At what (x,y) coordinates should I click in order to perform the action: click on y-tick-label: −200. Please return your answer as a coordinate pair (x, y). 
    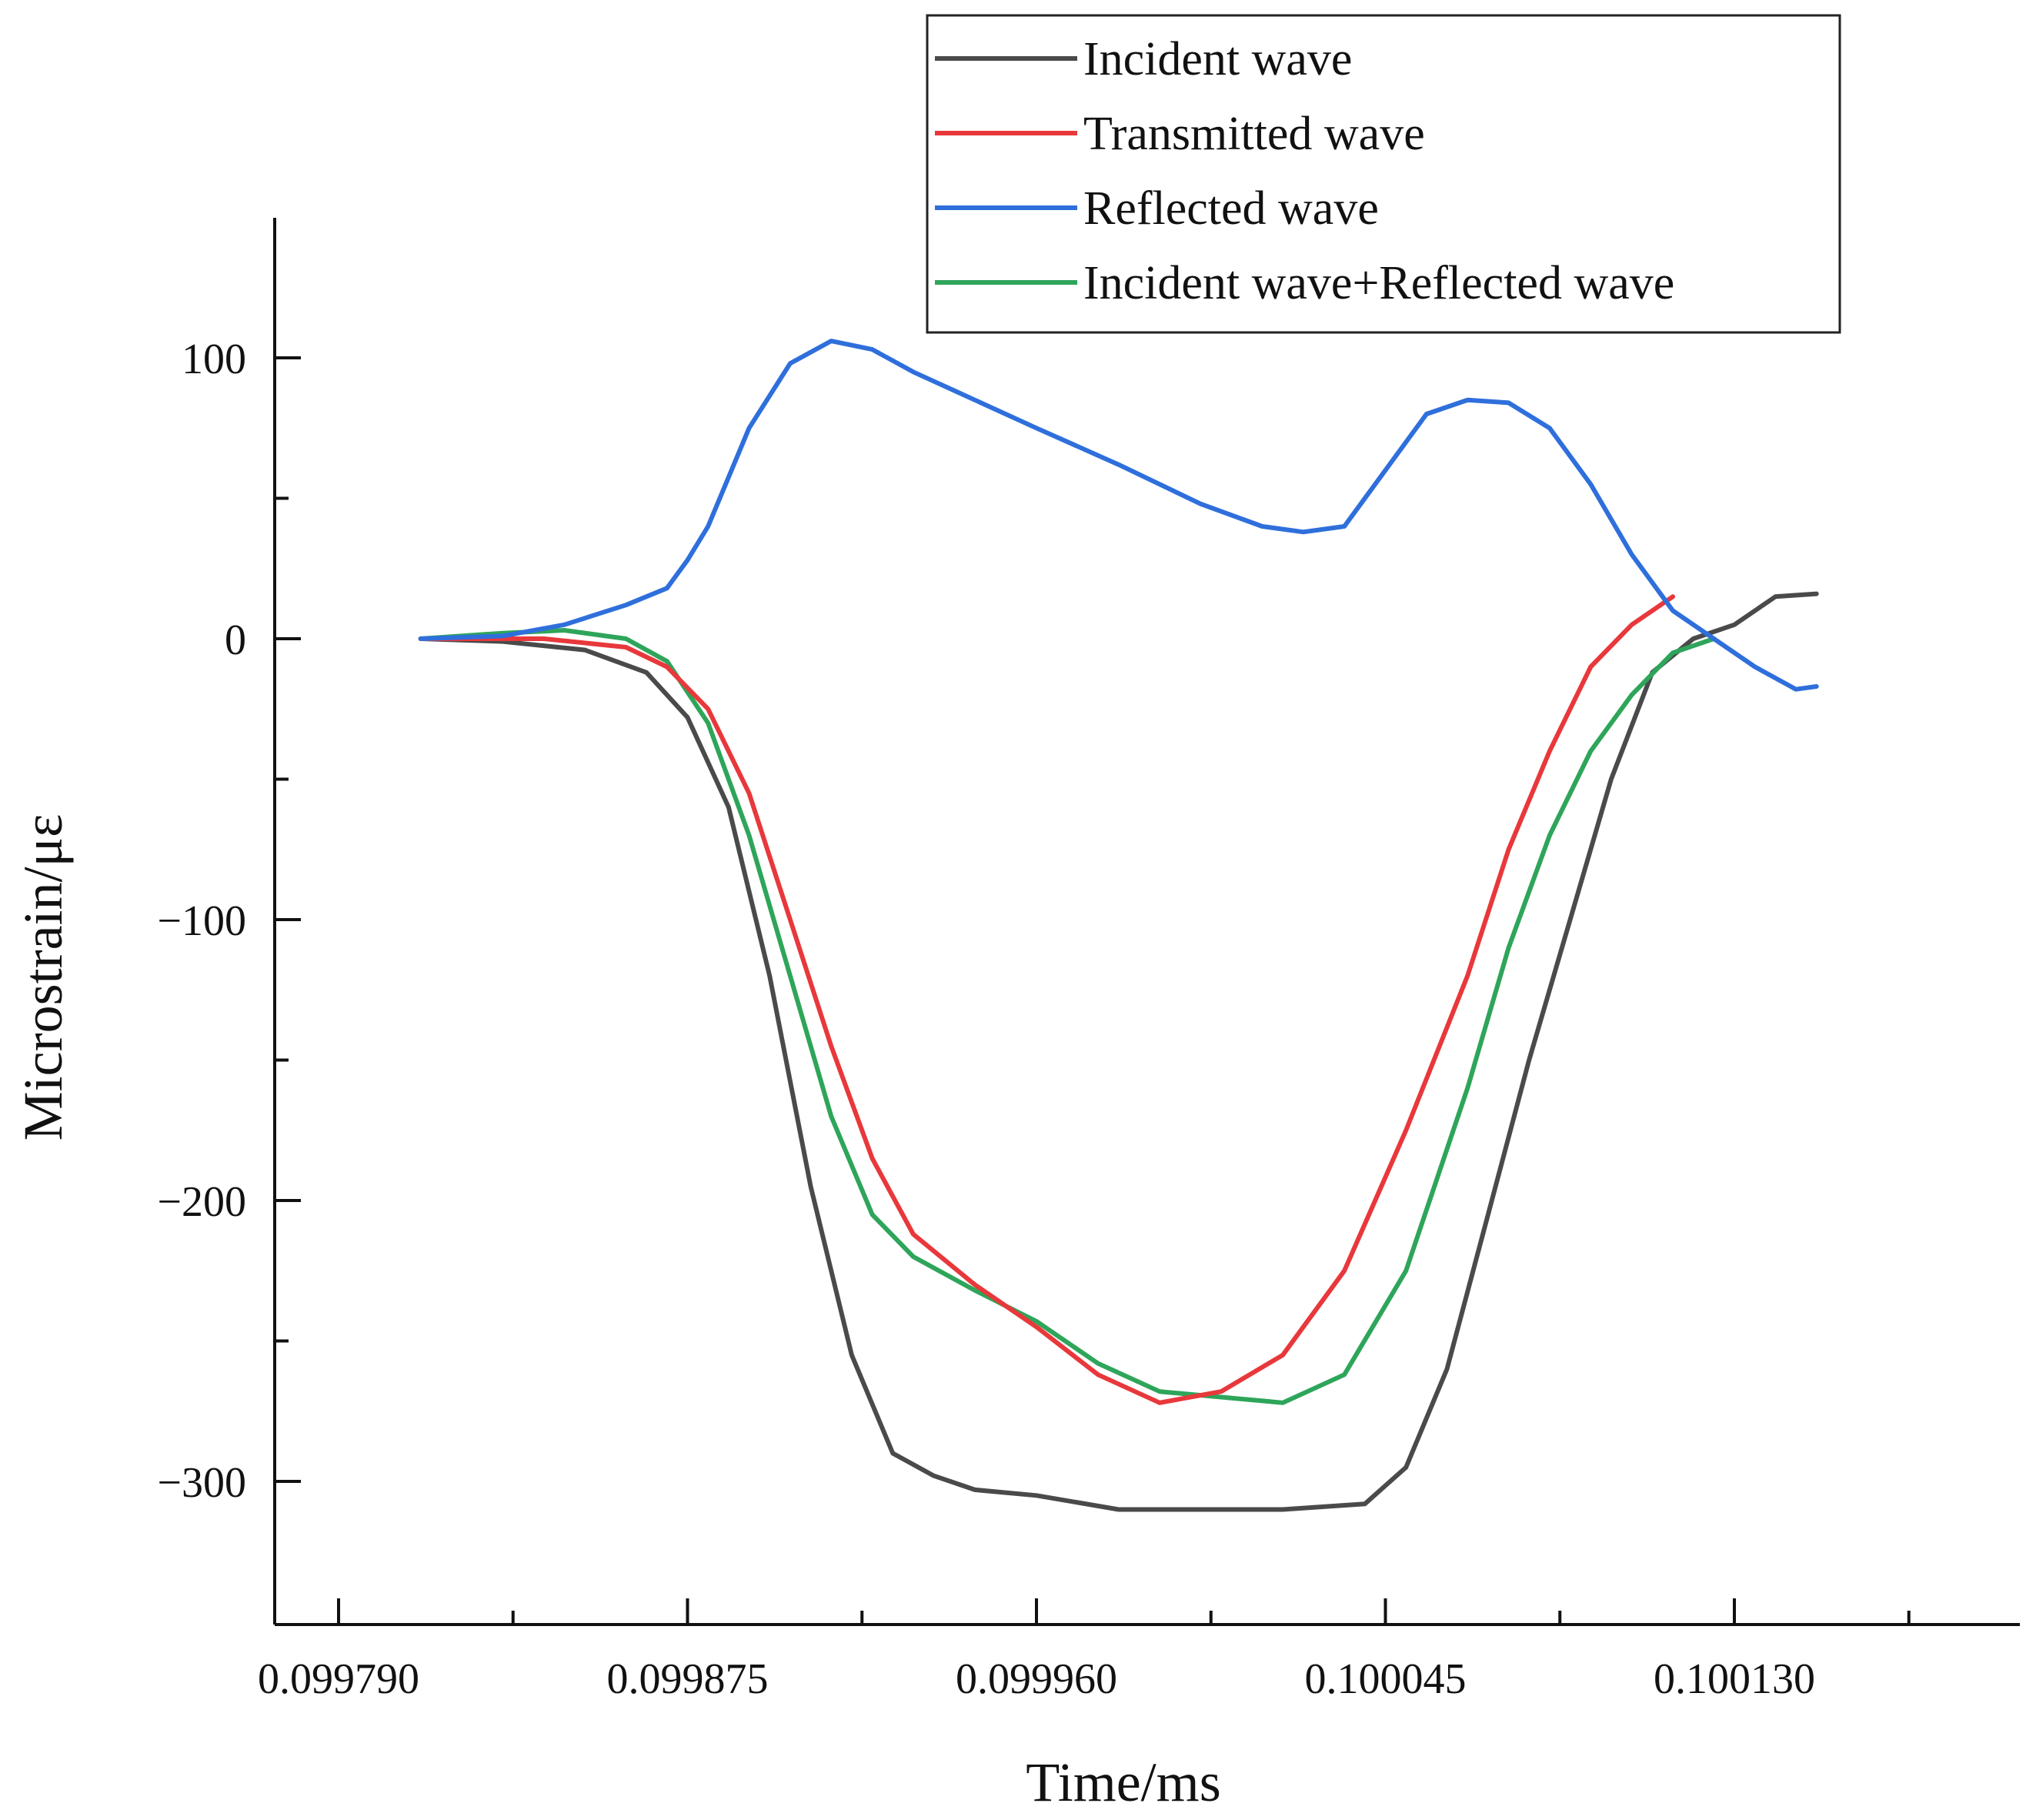
    Looking at the image, I should click on (201, 1202).